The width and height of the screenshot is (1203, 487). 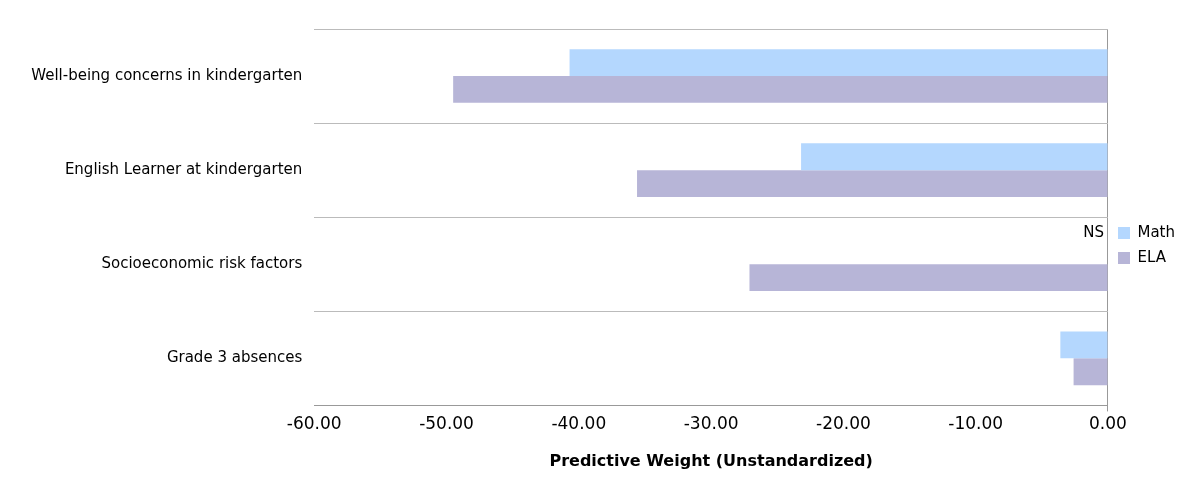 What do you see at coordinates (167, 74) in the screenshot?
I see `y-tick-label: Well-being concerns in kindergarten` at bounding box center [167, 74].